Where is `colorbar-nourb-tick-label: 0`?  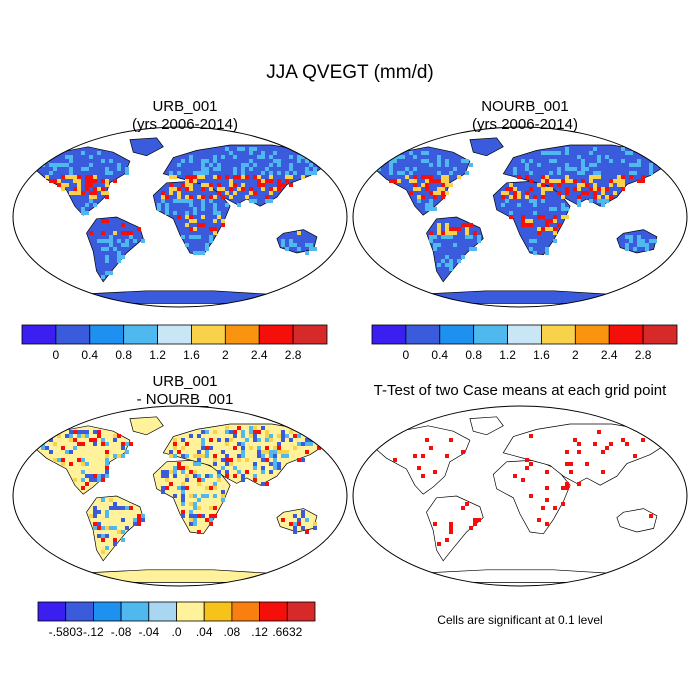 colorbar-nourb-tick-label: 0 is located at coordinates (406, 355).